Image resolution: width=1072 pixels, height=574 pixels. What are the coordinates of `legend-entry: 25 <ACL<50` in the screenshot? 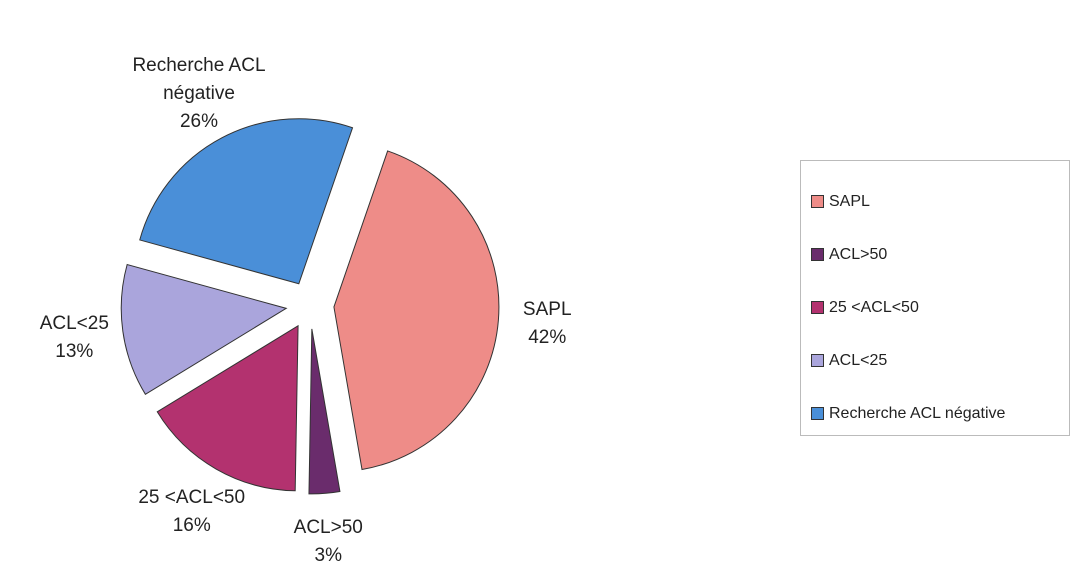 It's located at (935, 307).